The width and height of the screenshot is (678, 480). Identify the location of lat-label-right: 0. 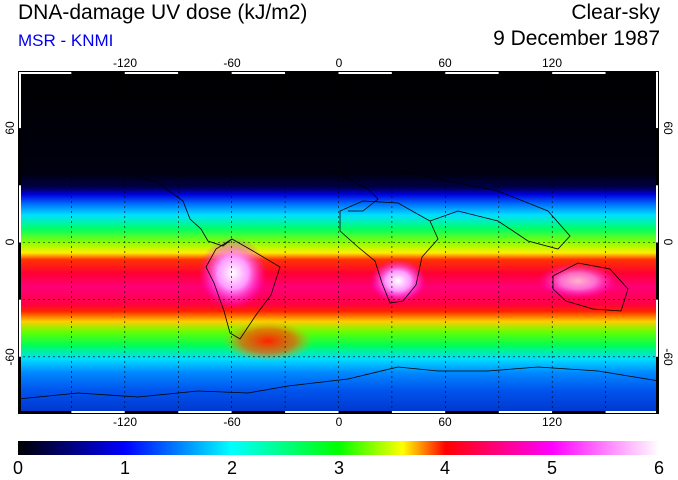
(668, 242).